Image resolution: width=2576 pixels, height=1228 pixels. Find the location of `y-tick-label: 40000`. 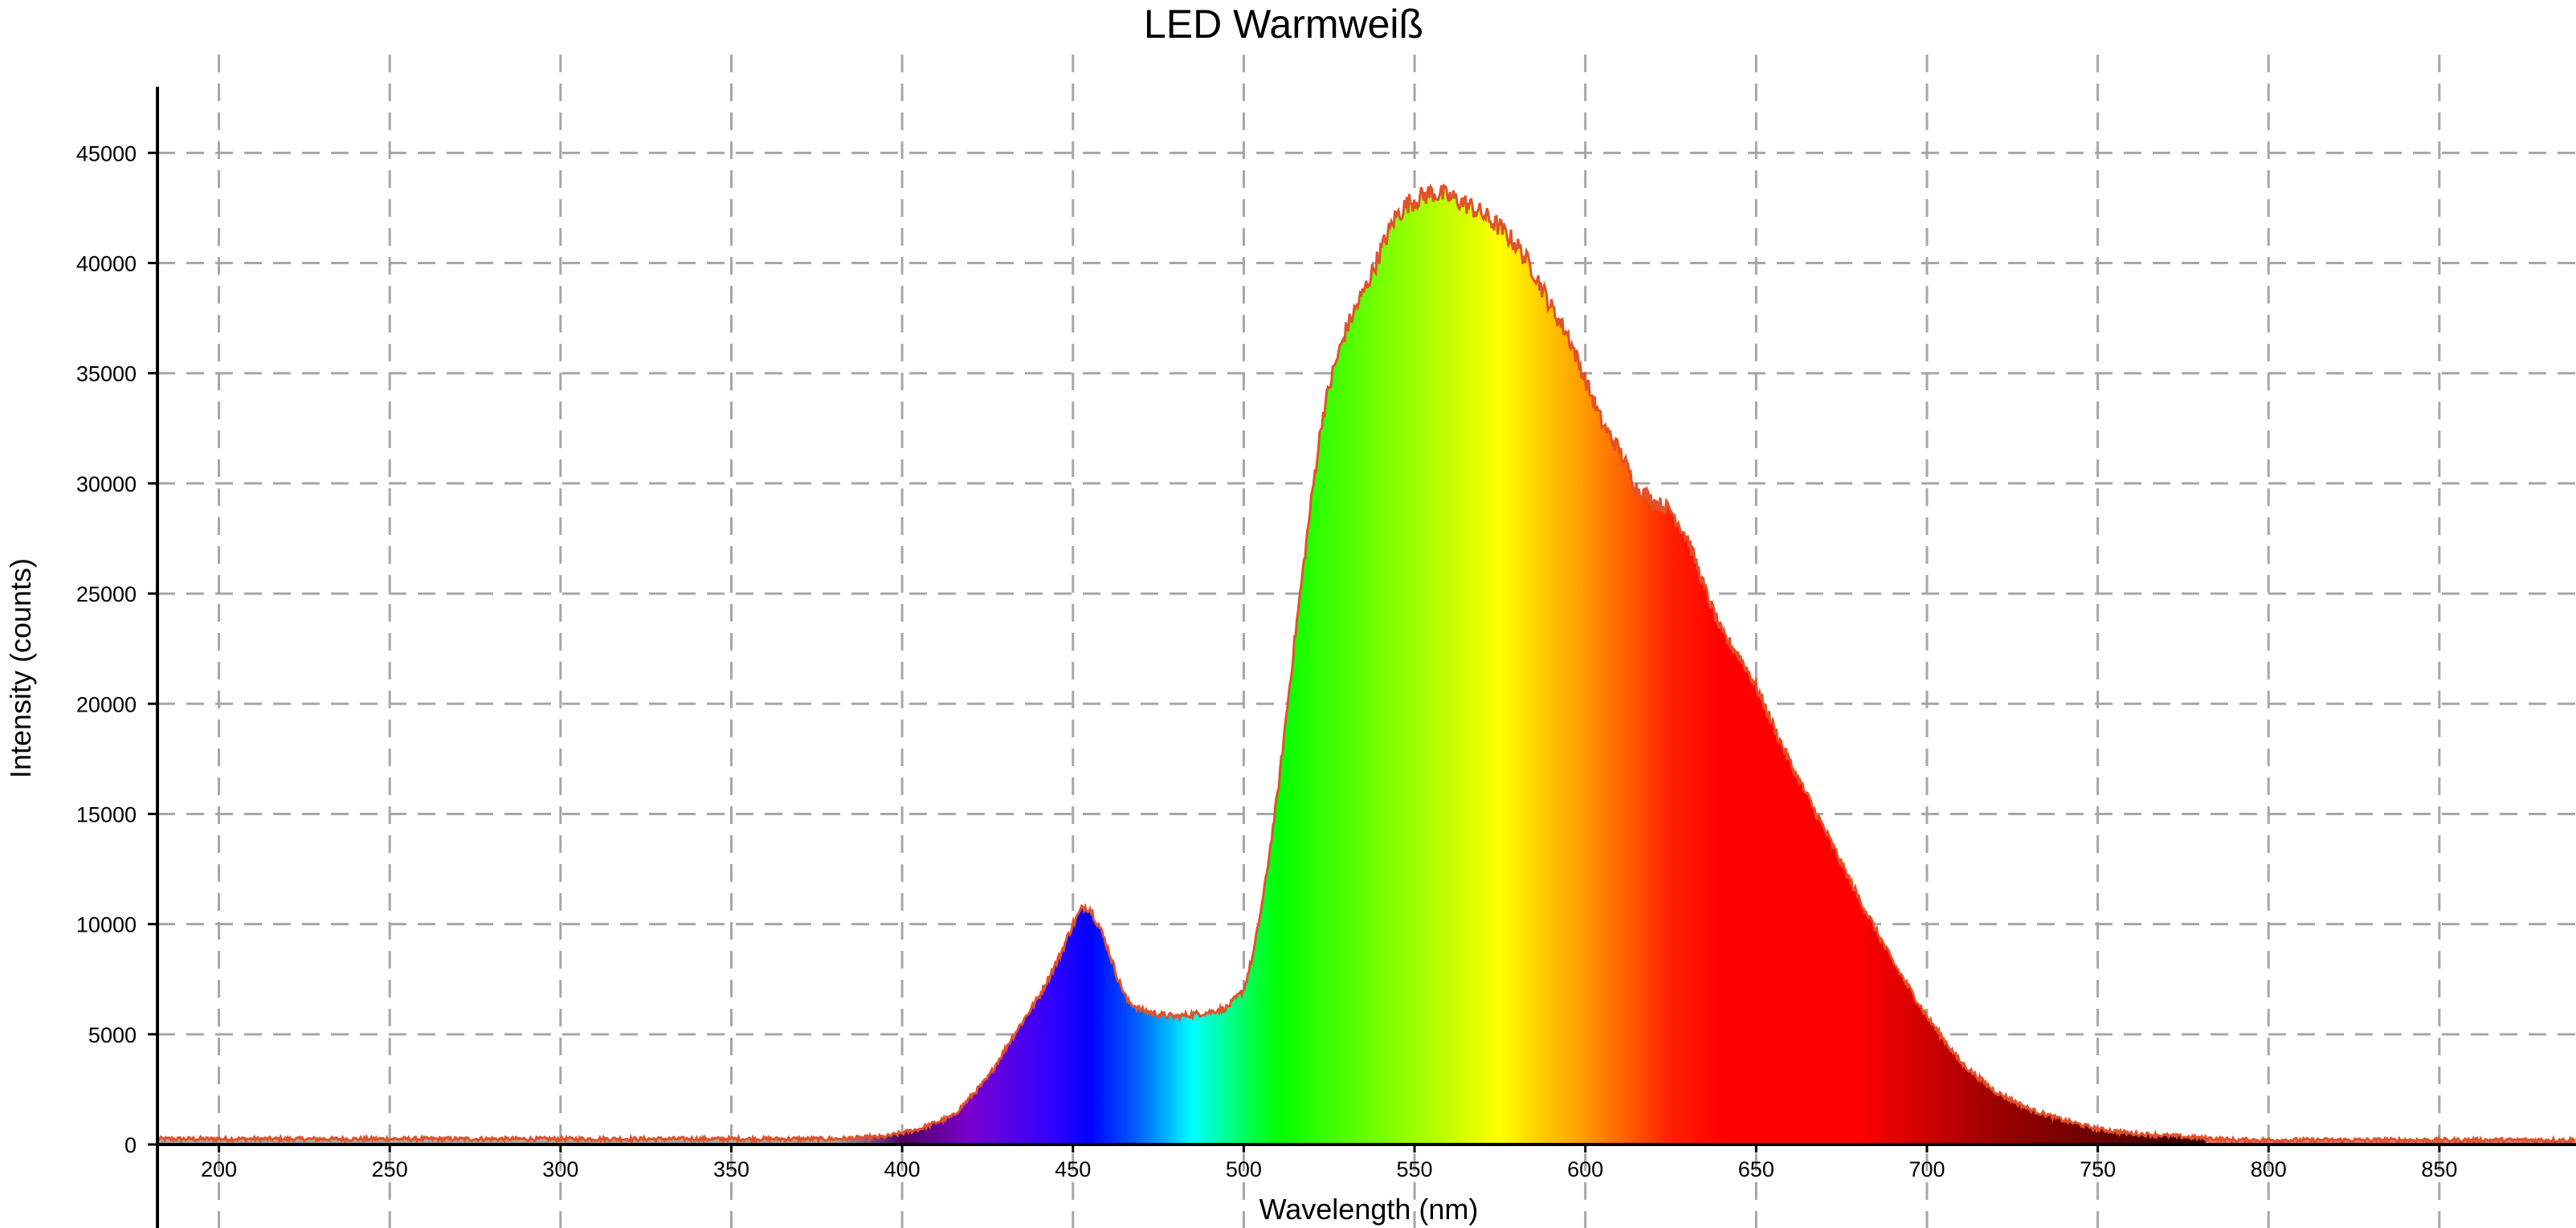

y-tick-label: 40000 is located at coordinates (106, 264).